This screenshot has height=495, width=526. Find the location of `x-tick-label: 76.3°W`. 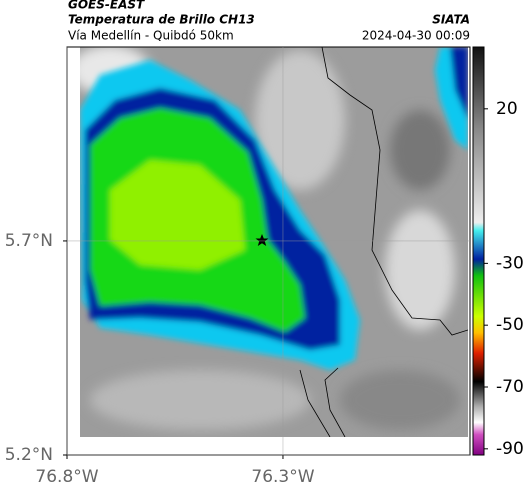

x-tick-label: 76.3°W is located at coordinates (282, 477).